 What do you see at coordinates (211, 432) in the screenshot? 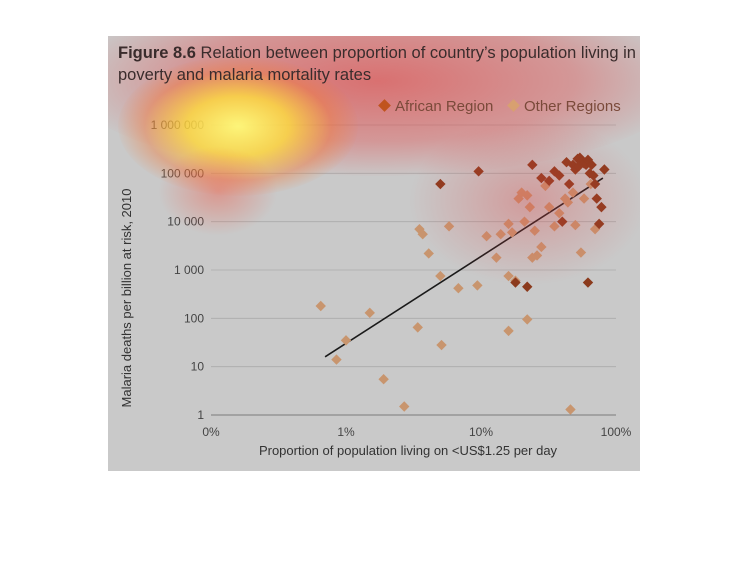
I see `x-tick-label: 0%` at bounding box center [211, 432].